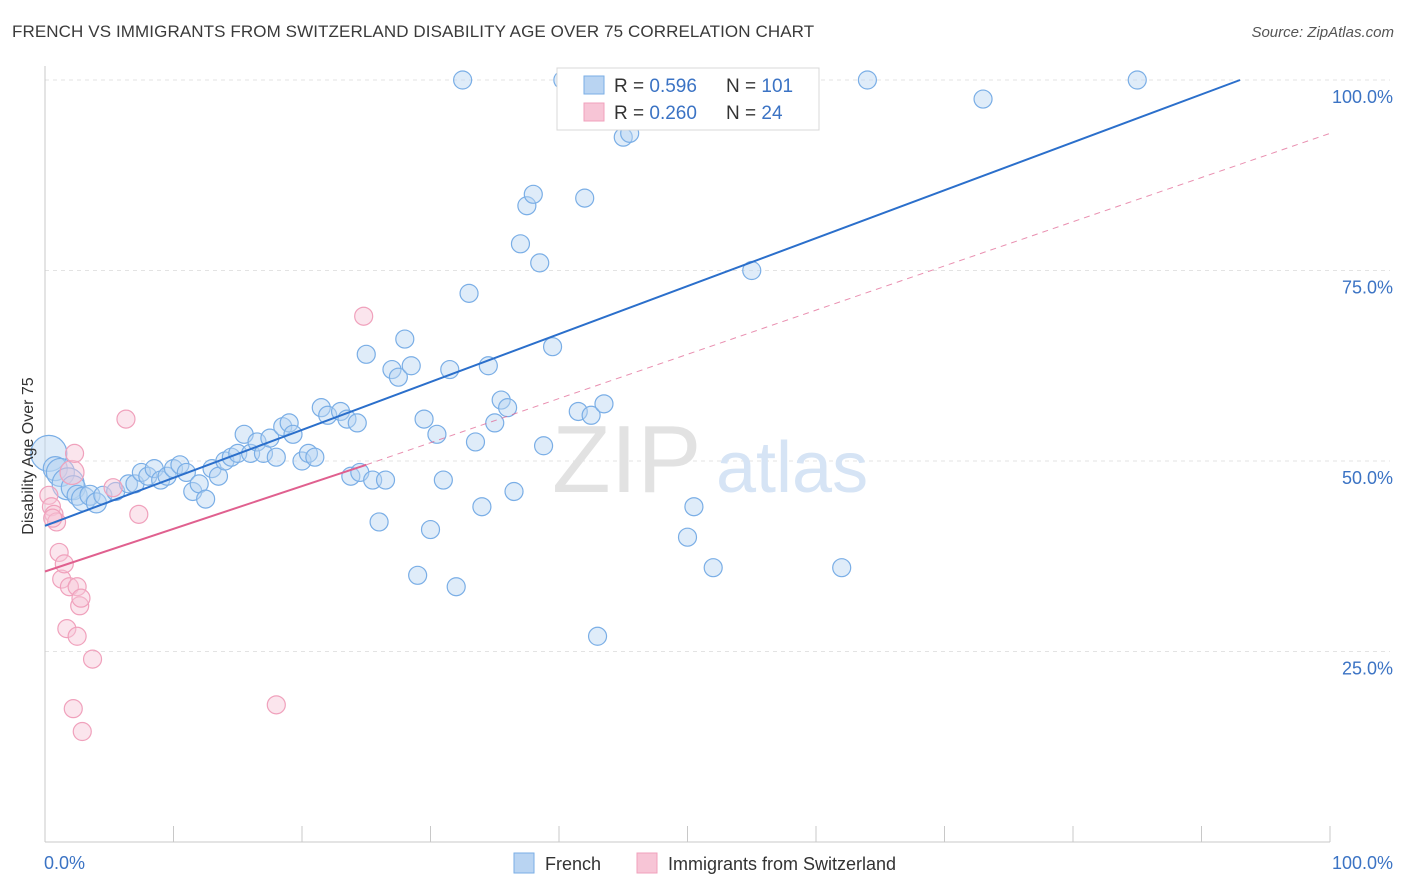 The height and width of the screenshot is (892, 1406). I want to click on y-tick-label: 25.0%, so click(1367, 669).